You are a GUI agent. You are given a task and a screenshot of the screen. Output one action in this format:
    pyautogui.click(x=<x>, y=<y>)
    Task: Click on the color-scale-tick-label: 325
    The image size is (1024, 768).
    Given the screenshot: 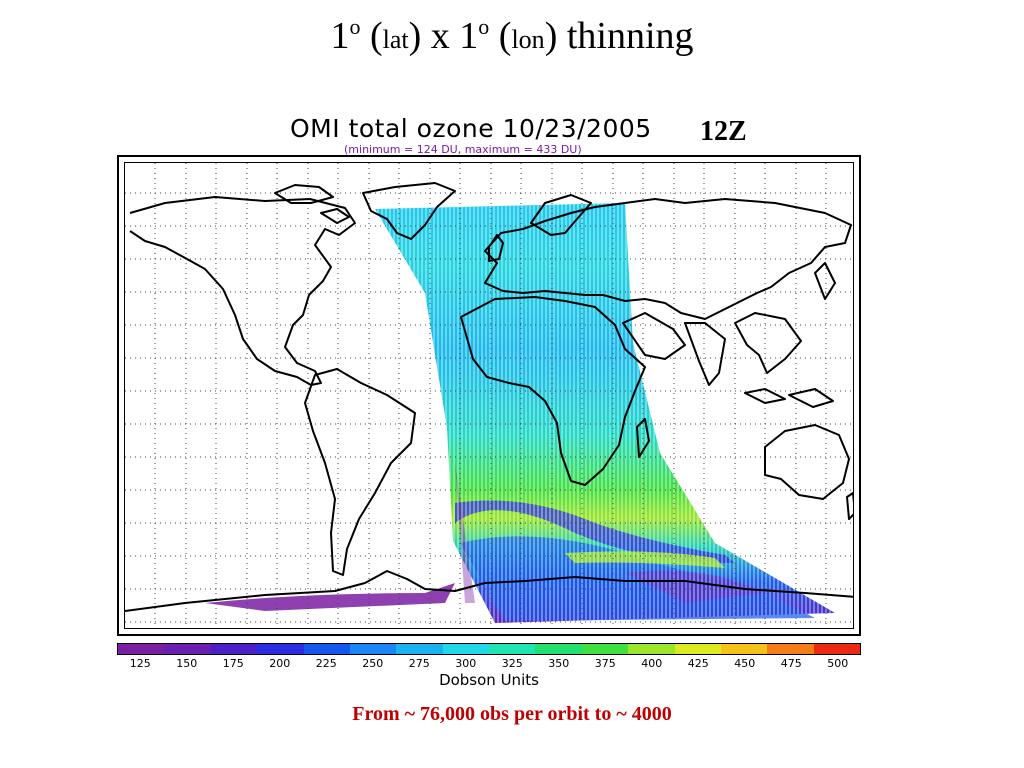 What is the action you would take?
    pyautogui.click(x=512, y=663)
    